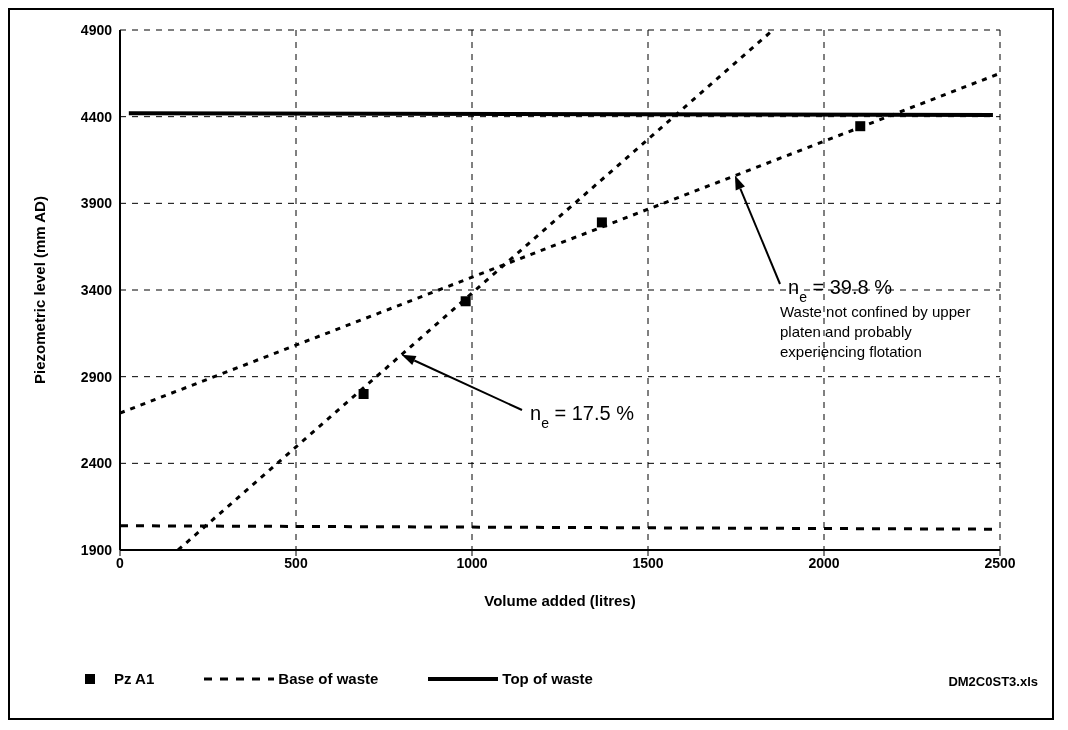  I want to click on y-tick-label: 4400, so click(96, 116).